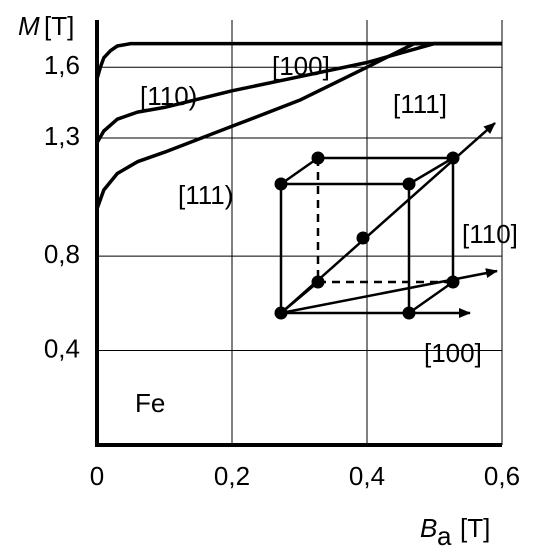 The height and width of the screenshot is (560, 534). What do you see at coordinates (29, 26) in the screenshot?
I see `y-label-symbol: M` at bounding box center [29, 26].